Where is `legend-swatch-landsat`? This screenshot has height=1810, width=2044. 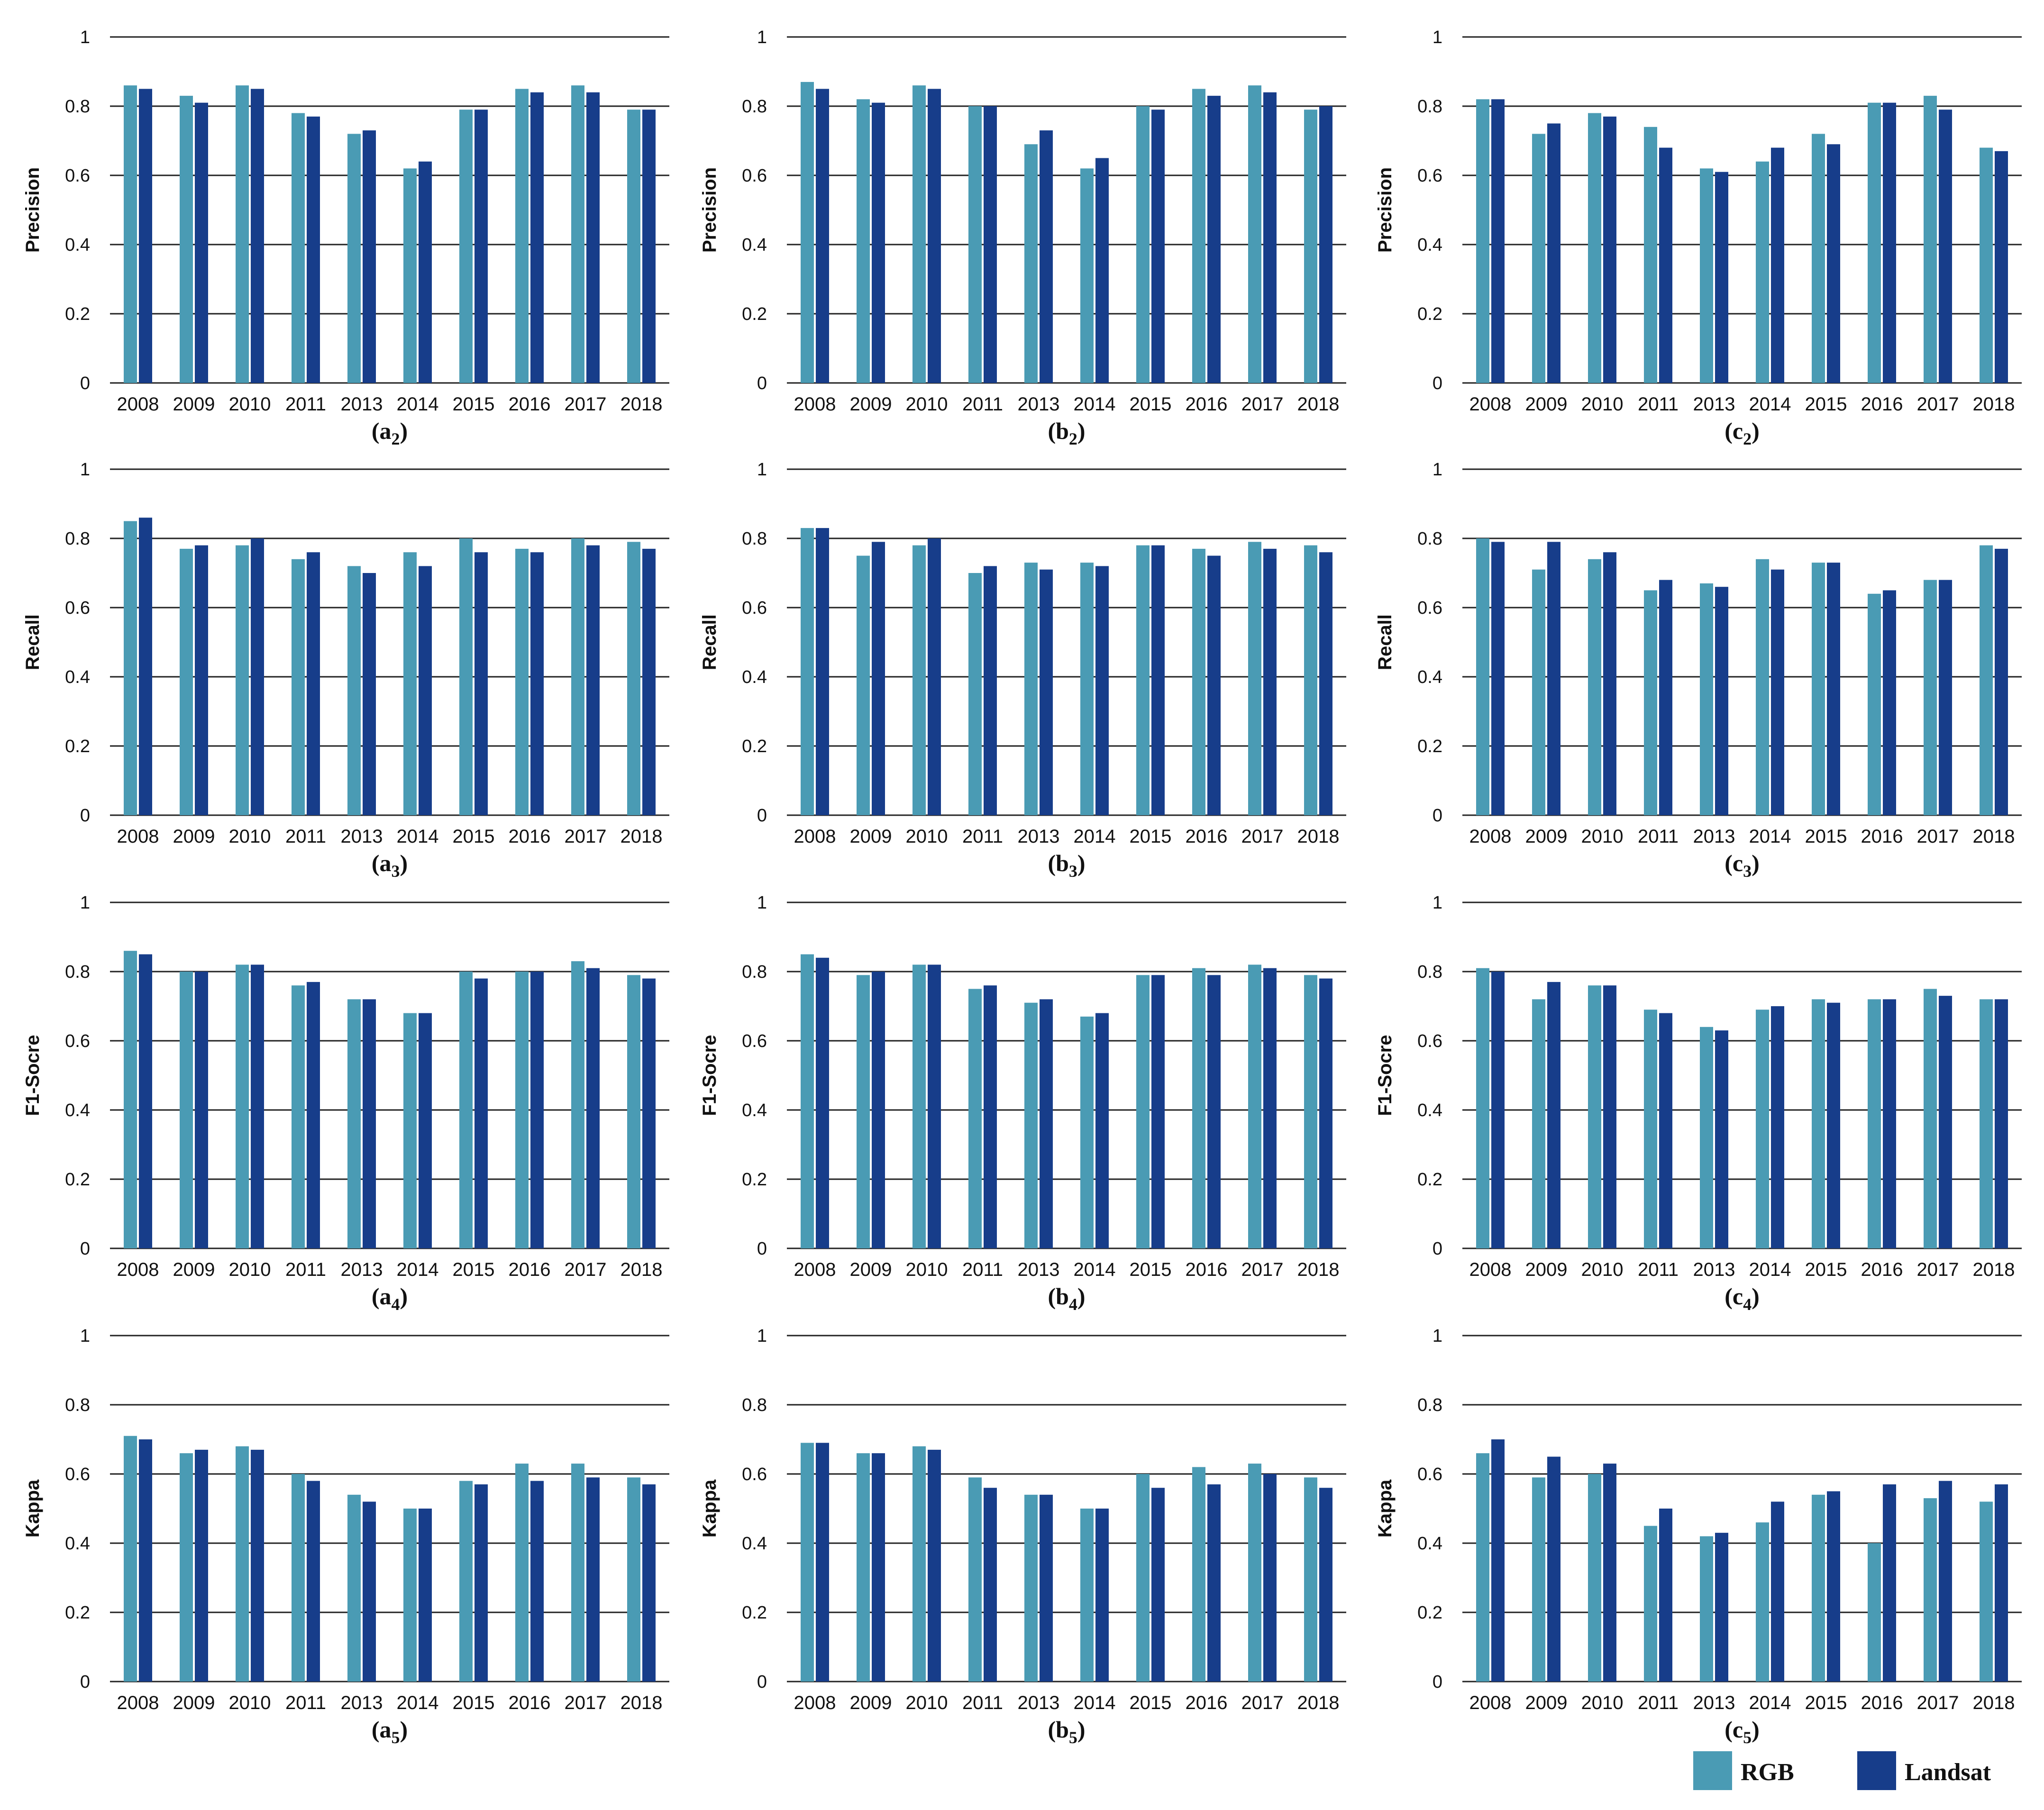 legend-swatch-landsat is located at coordinates (1876, 1771).